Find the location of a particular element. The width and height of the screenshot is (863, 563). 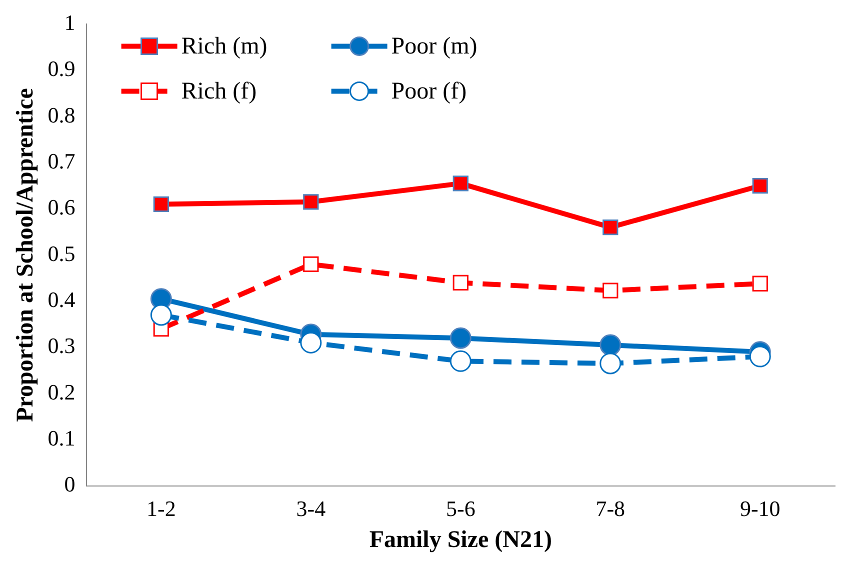

y-tick-label: 0.1 is located at coordinates (62, 437).